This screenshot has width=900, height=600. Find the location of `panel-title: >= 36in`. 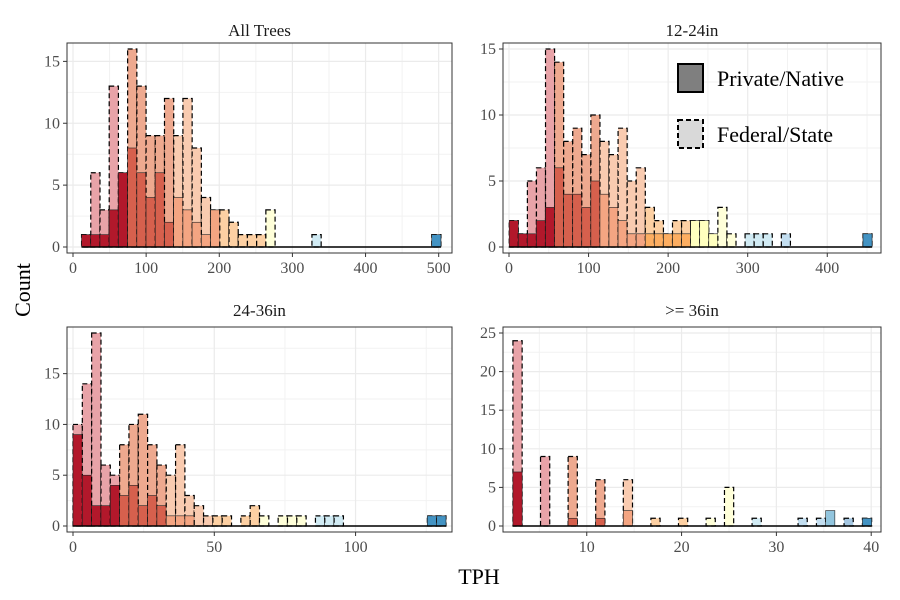

panel-title: >= 36in is located at coordinates (692, 310).